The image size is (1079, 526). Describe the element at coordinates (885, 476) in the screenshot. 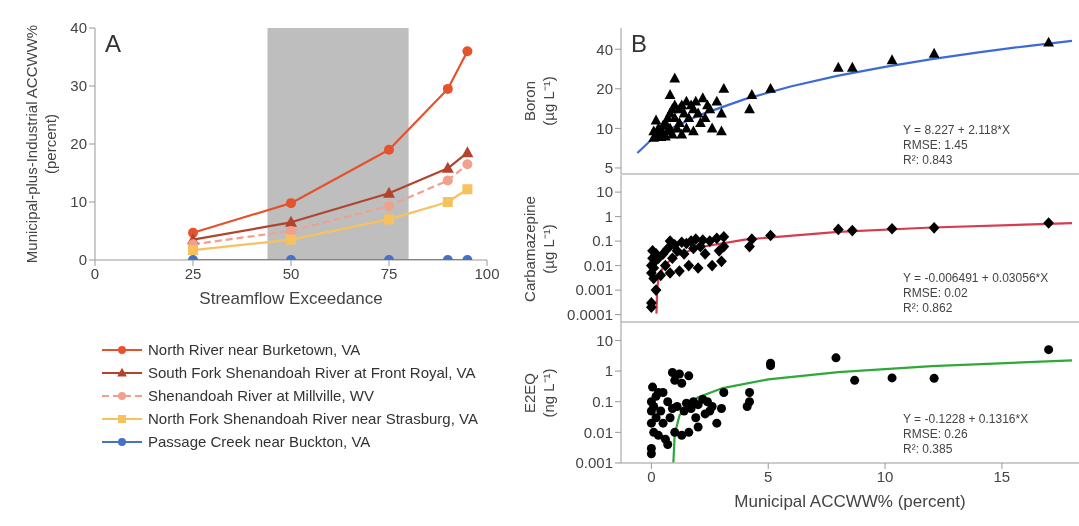

I see `x-tick-label: 10` at that location.